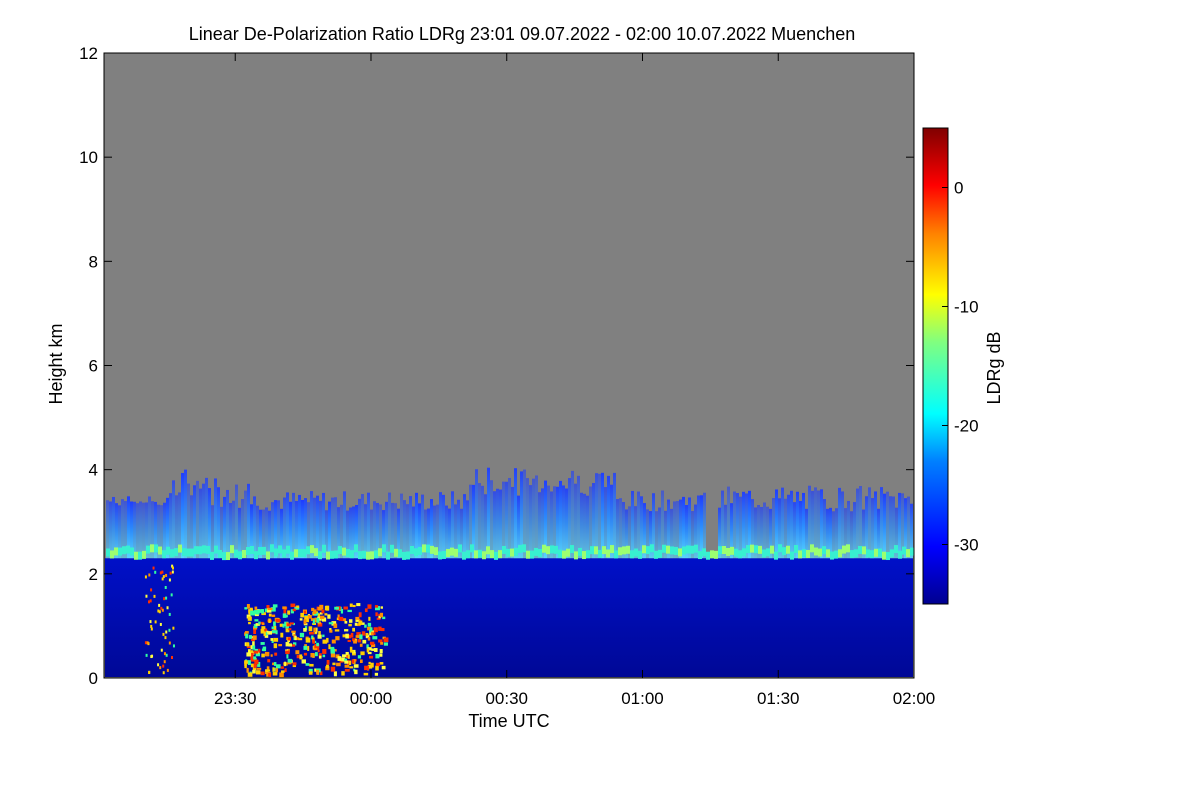 Image resolution: width=1200 pixels, height=800 pixels. Describe the element at coordinates (966, 545) in the screenshot. I see `colorbar-tick-label: -30` at that location.